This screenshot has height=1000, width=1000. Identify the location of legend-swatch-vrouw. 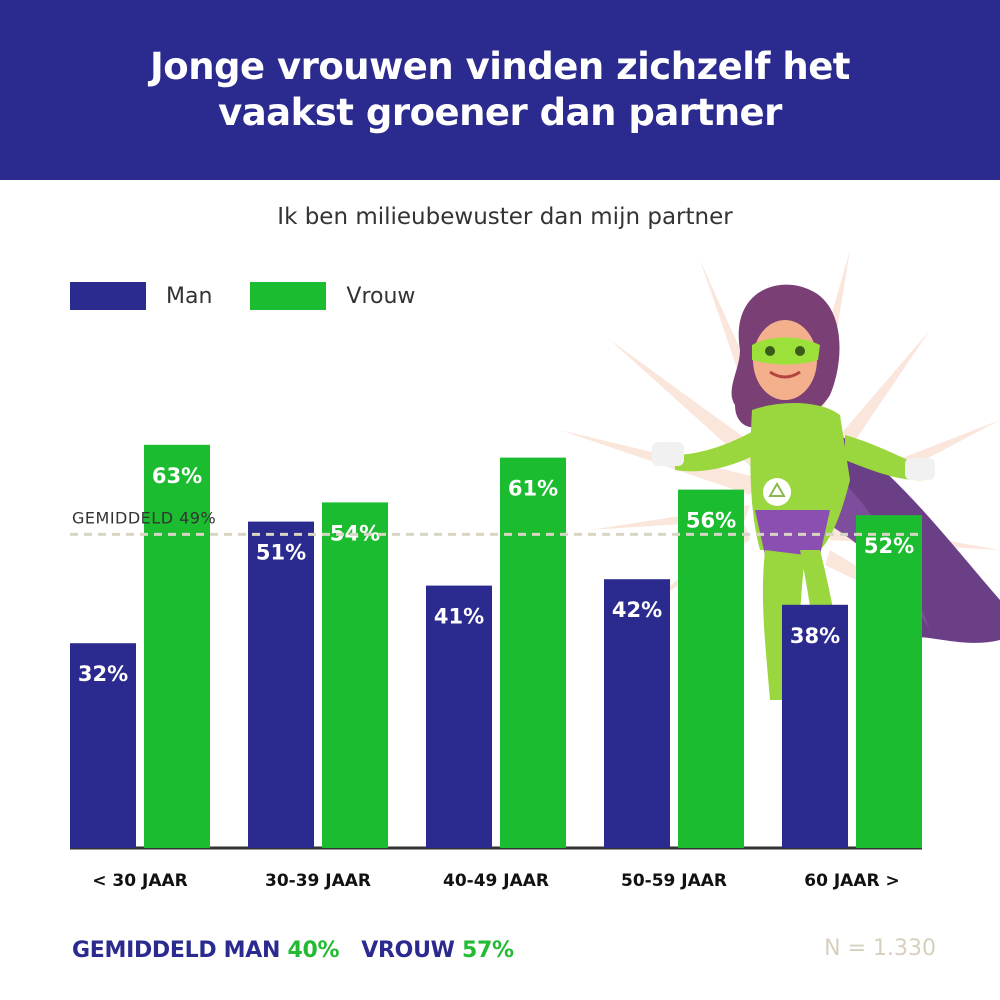
(288, 296).